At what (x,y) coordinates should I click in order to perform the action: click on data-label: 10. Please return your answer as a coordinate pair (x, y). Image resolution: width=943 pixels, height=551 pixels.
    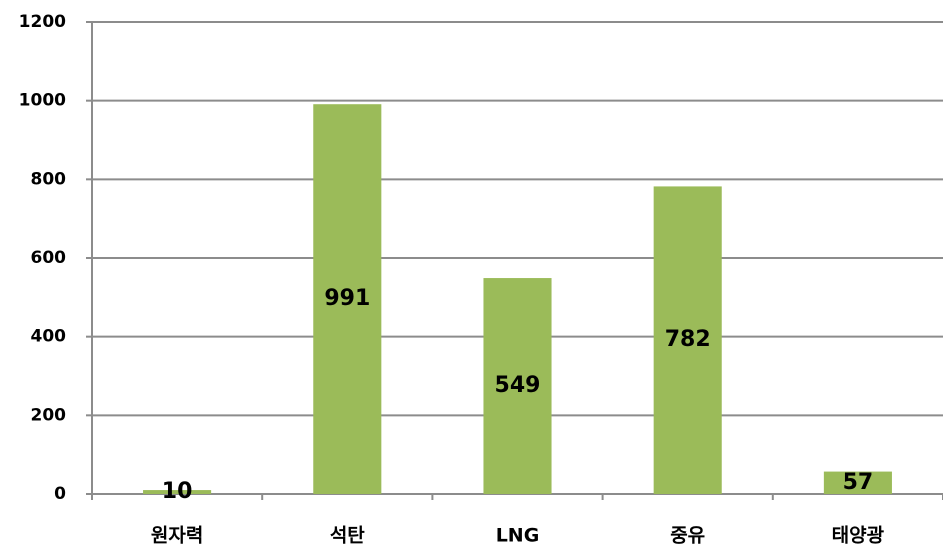
    Looking at the image, I should click on (177, 491).